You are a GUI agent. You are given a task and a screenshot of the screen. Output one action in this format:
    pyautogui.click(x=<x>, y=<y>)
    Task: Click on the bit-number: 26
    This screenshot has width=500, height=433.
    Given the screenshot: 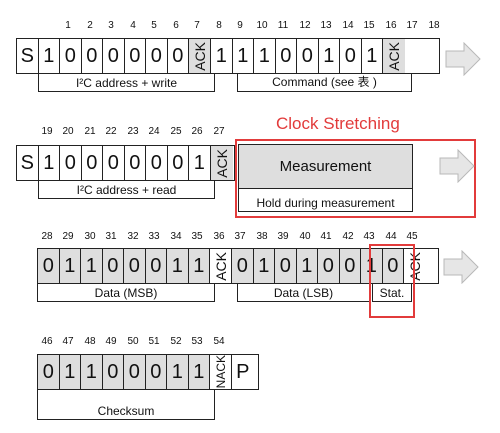 What is the action you would take?
    pyautogui.click(x=197, y=131)
    